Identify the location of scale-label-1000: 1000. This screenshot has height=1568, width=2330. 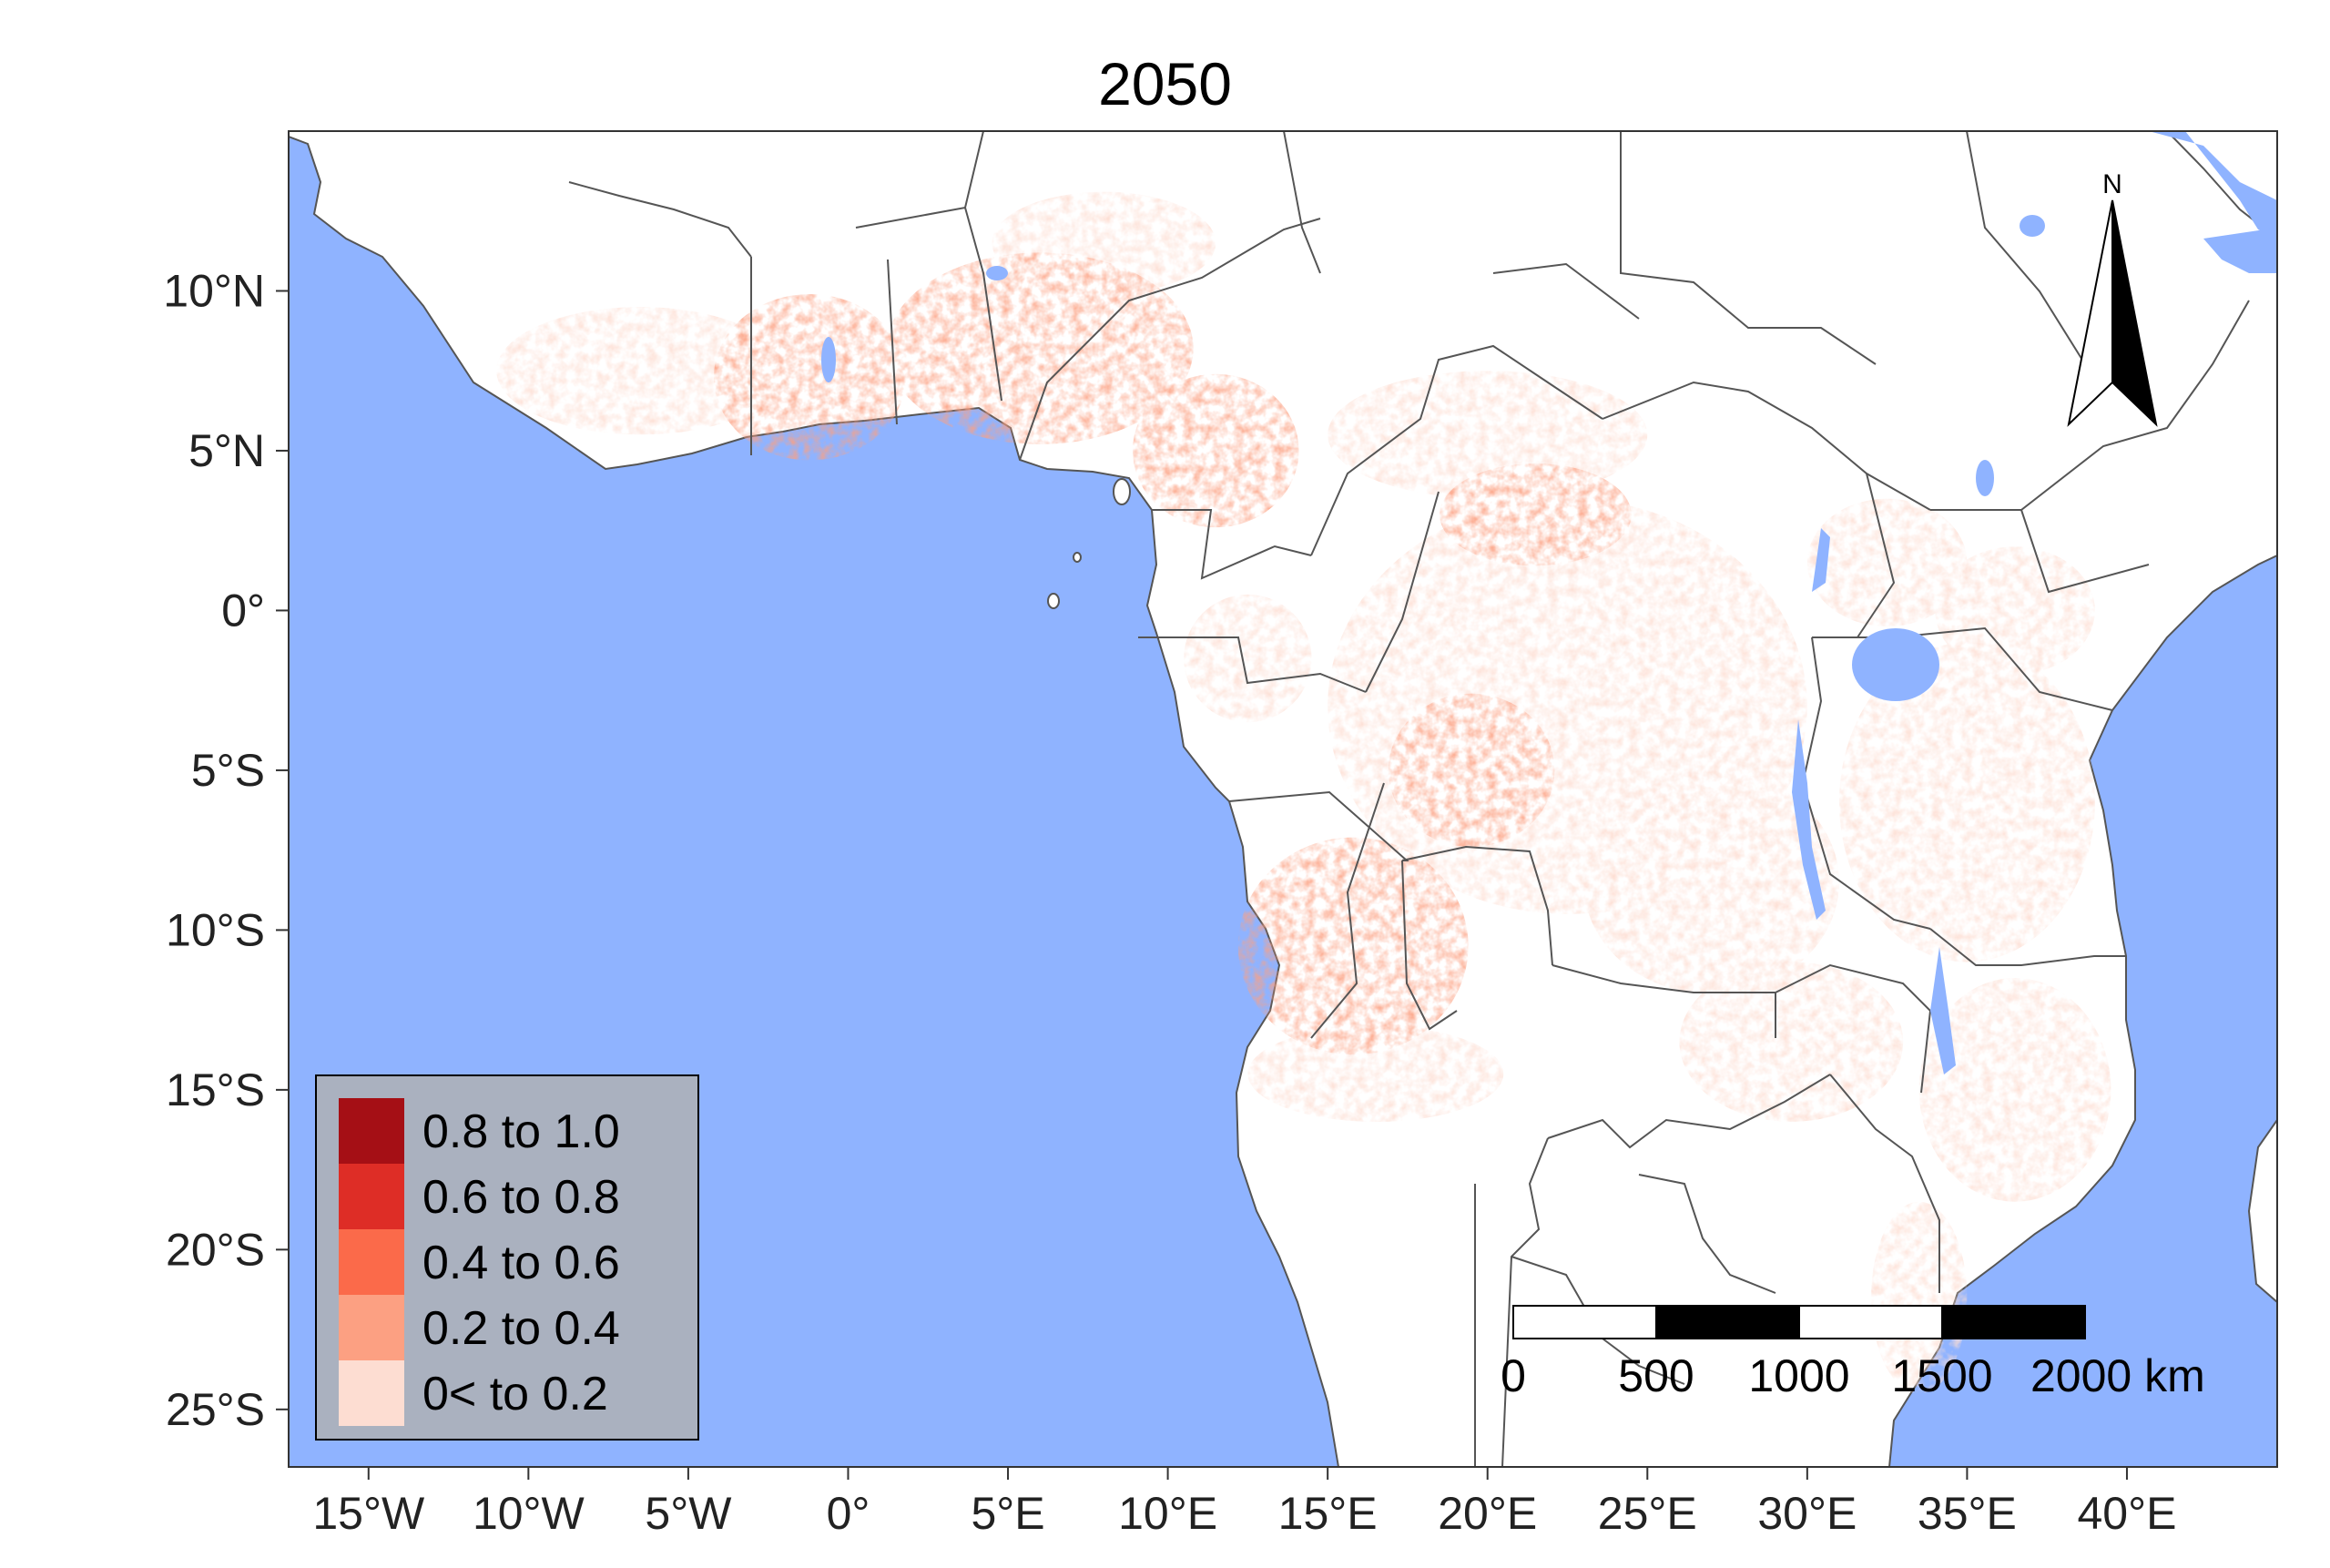
(1798, 1376).